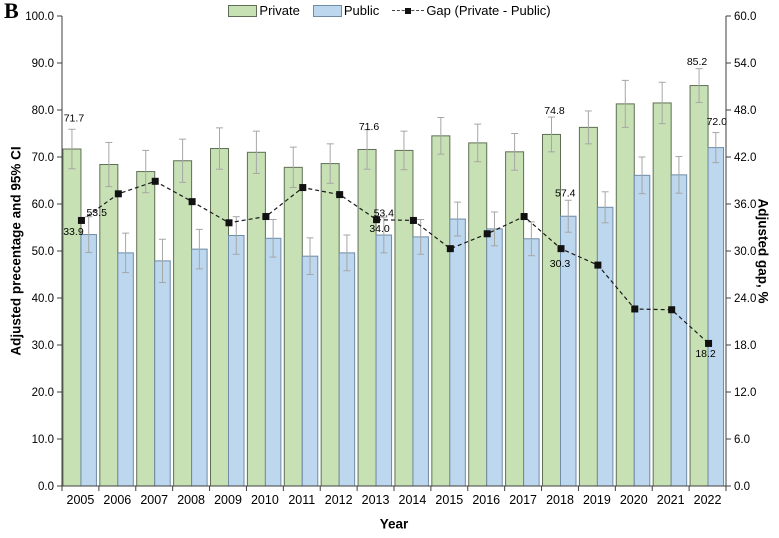 This screenshot has width=779, height=538. Describe the element at coordinates (88, 360) in the screenshot. I see `bar-public-2005` at that location.